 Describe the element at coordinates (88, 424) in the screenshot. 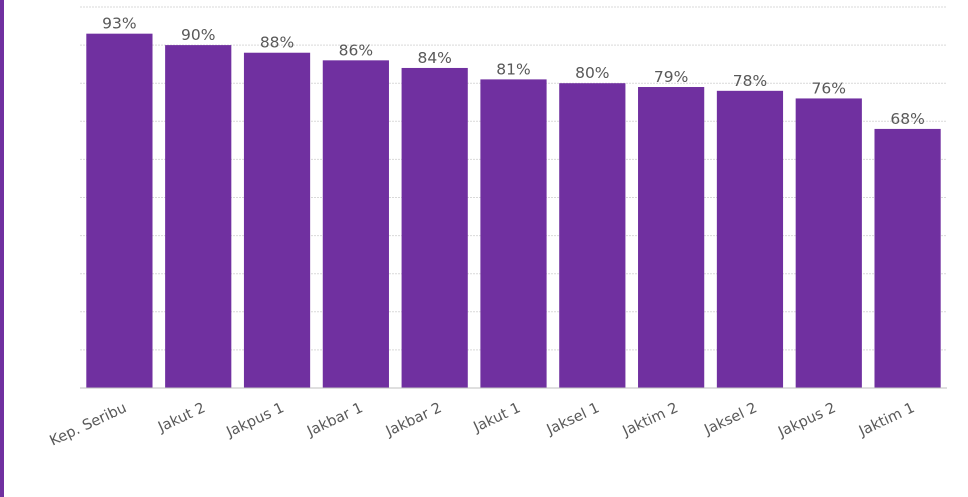

I see `category-label: Kep. Seribu` at that location.